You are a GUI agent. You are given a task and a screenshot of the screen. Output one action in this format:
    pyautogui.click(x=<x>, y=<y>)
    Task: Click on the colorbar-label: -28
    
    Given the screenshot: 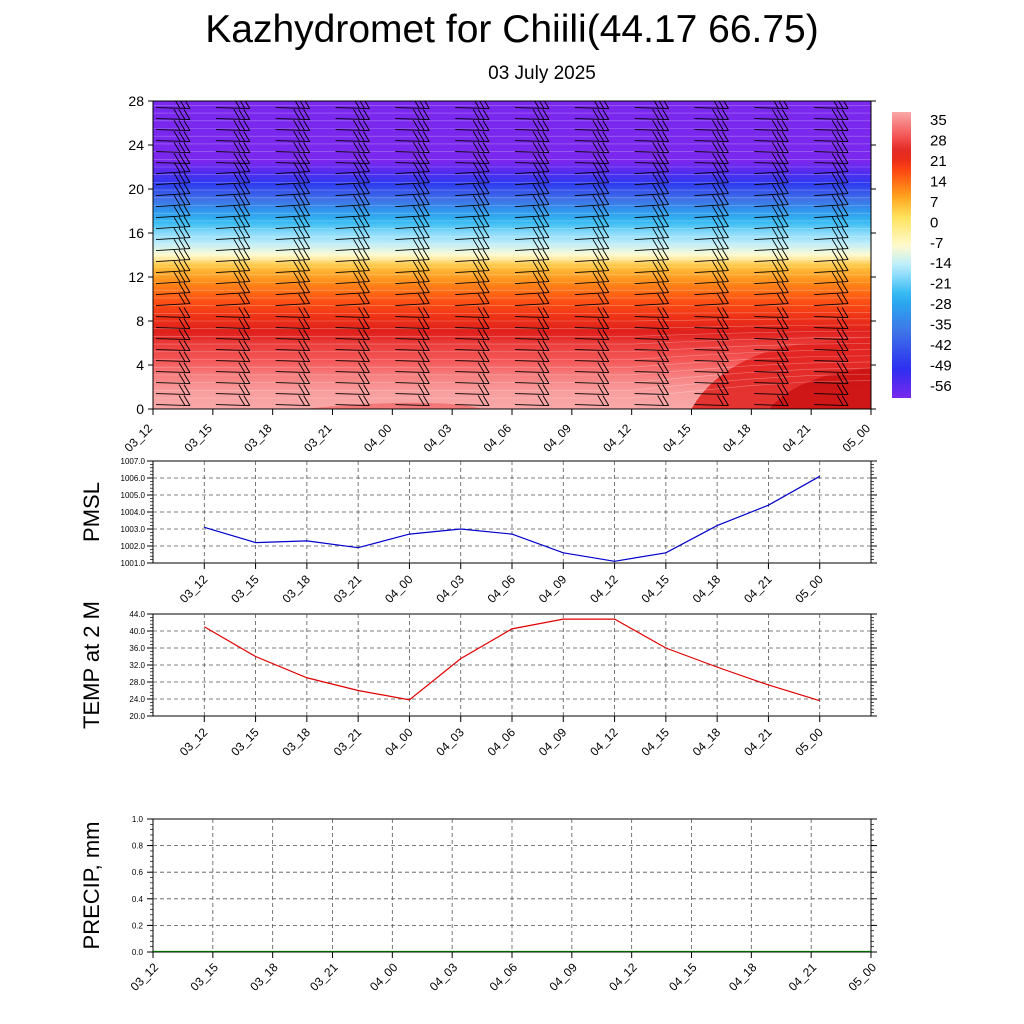 What is the action you would take?
    pyautogui.click(x=941, y=304)
    